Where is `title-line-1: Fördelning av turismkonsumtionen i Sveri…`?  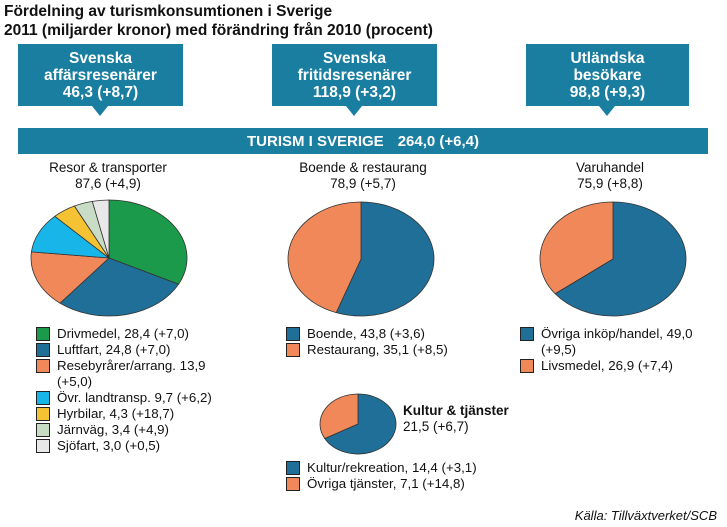
title-line-1: Fördelning av turismkonsumtionen i Sveri… is located at coordinates (168, 11).